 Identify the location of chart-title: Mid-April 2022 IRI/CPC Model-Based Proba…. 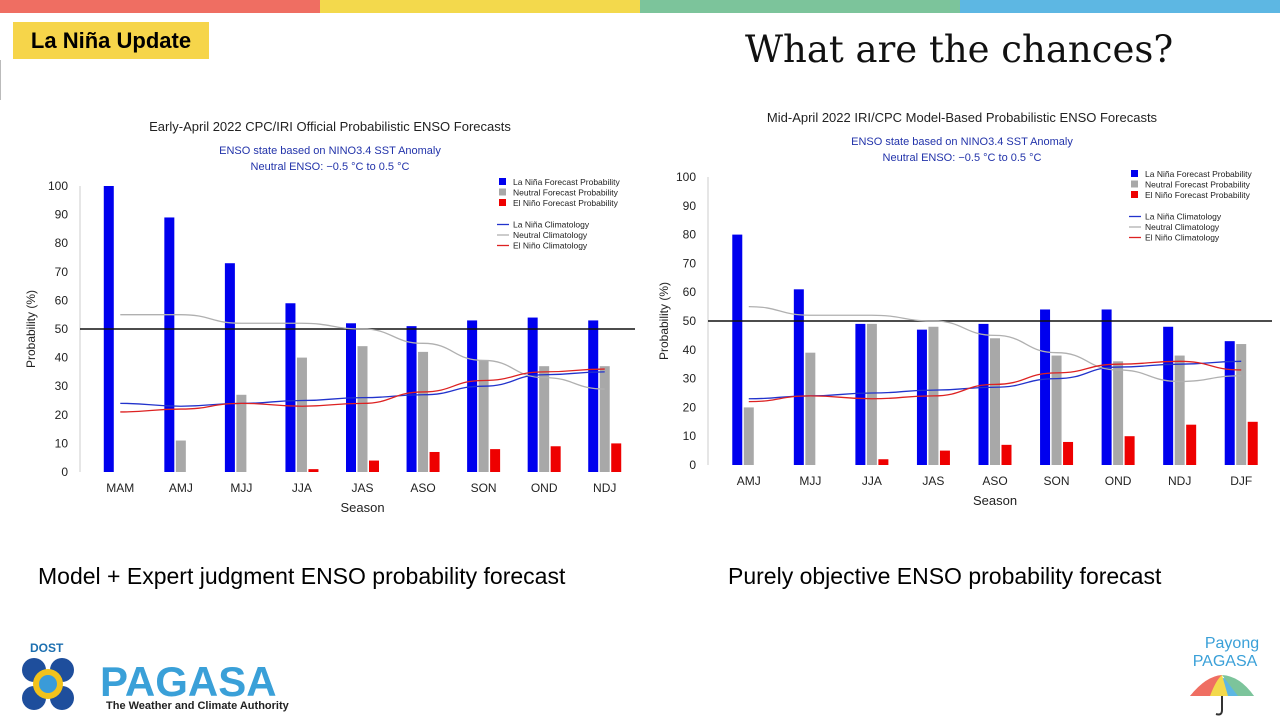
(962, 117).